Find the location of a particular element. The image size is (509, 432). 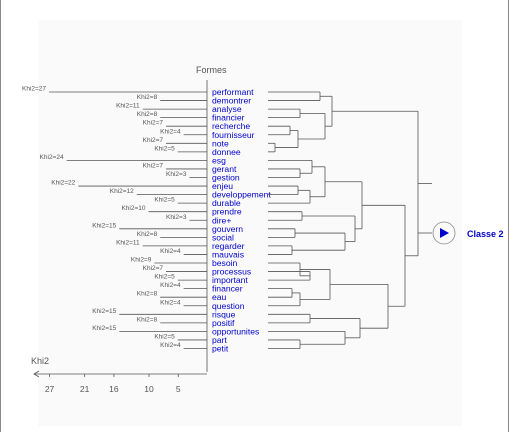

x-tick-label: 21 is located at coordinates (85, 389).